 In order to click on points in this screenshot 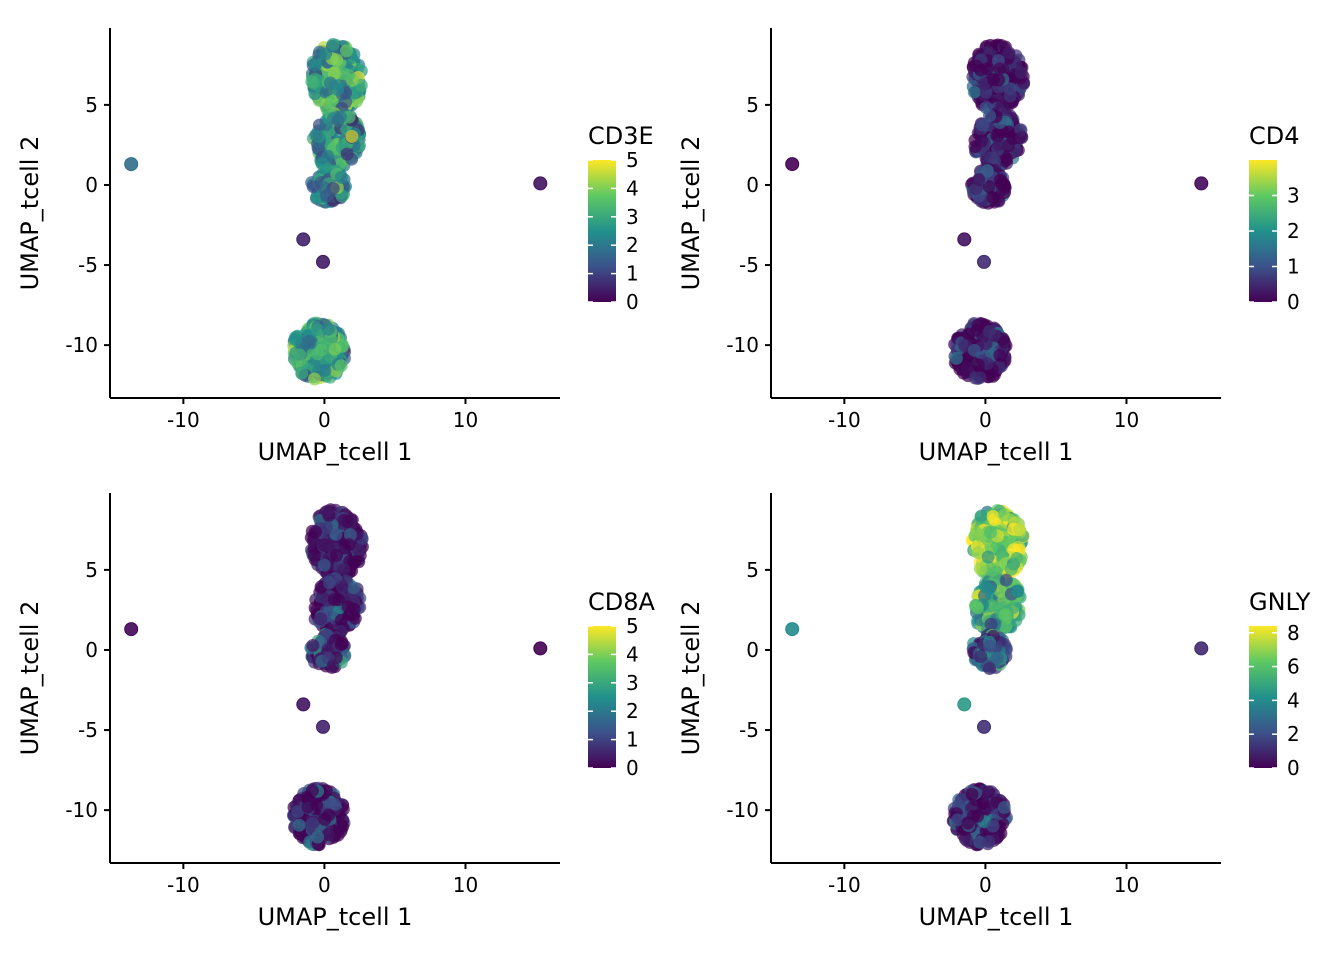, I will do `click(336, 677)`.